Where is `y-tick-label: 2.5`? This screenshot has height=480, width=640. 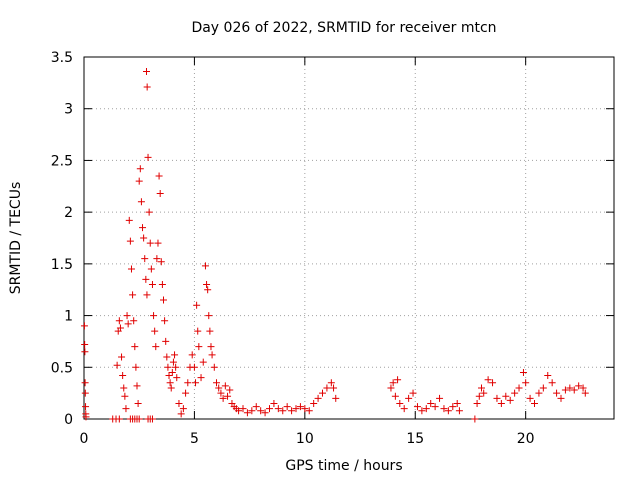
y-tick-label: 2.5 is located at coordinates (62, 161).